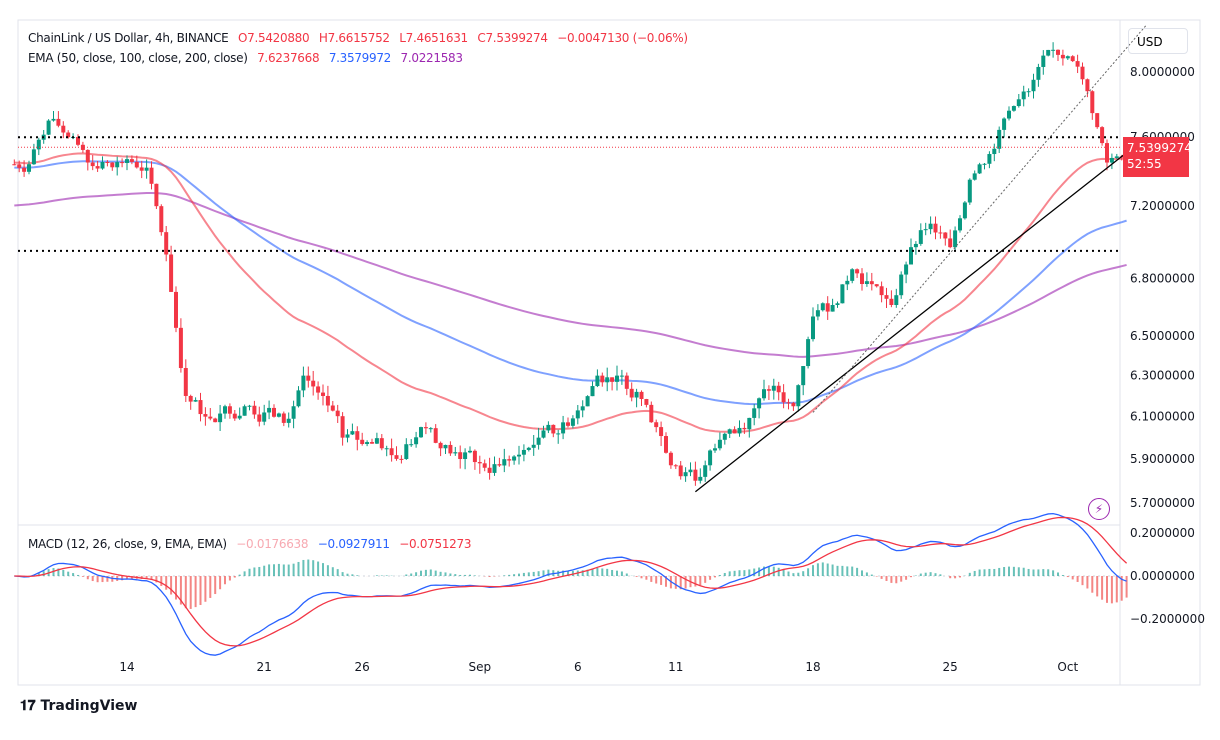  What do you see at coordinates (1099, 509) in the screenshot?
I see `lightning-icon: ⚡` at bounding box center [1099, 509].